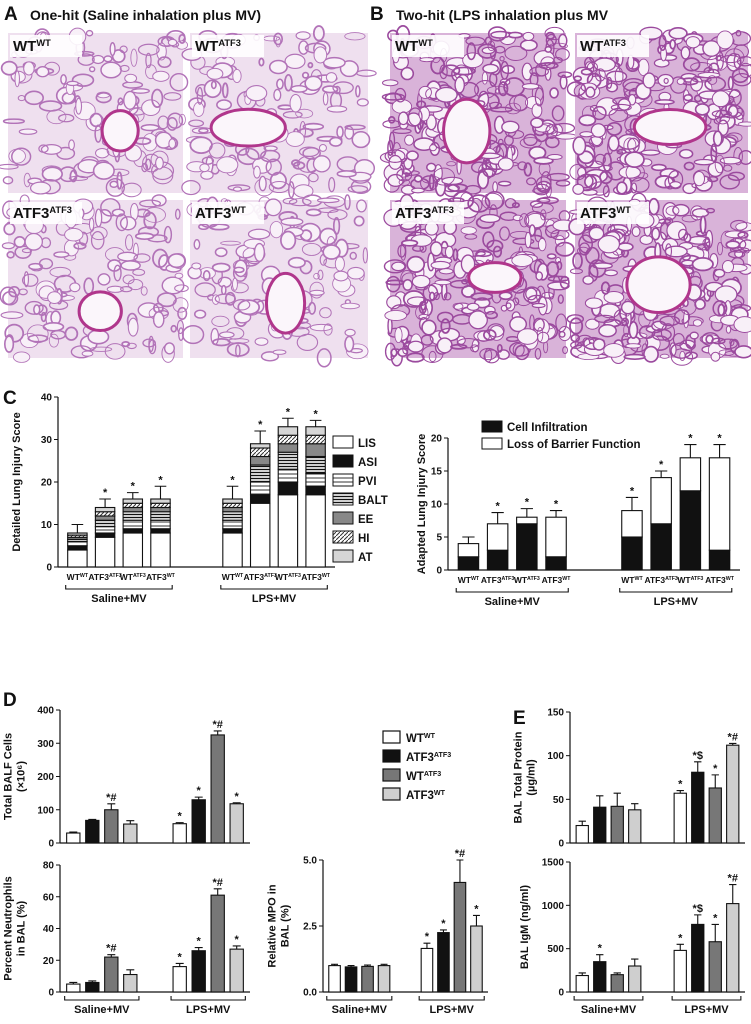 This screenshot has width=751, height=1024. Describe the element at coordinates (492, 426) in the screenshot. I see `legend-swatch` at that location.